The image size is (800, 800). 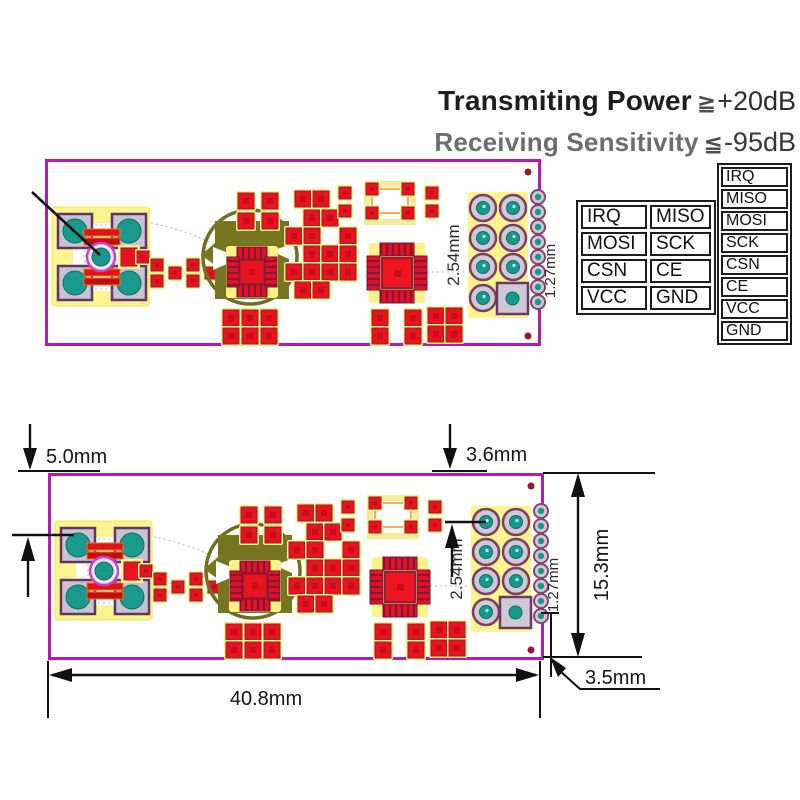 I want to click on dim-3_5mm-label: 3.5mm, so click(x=615, y=678).